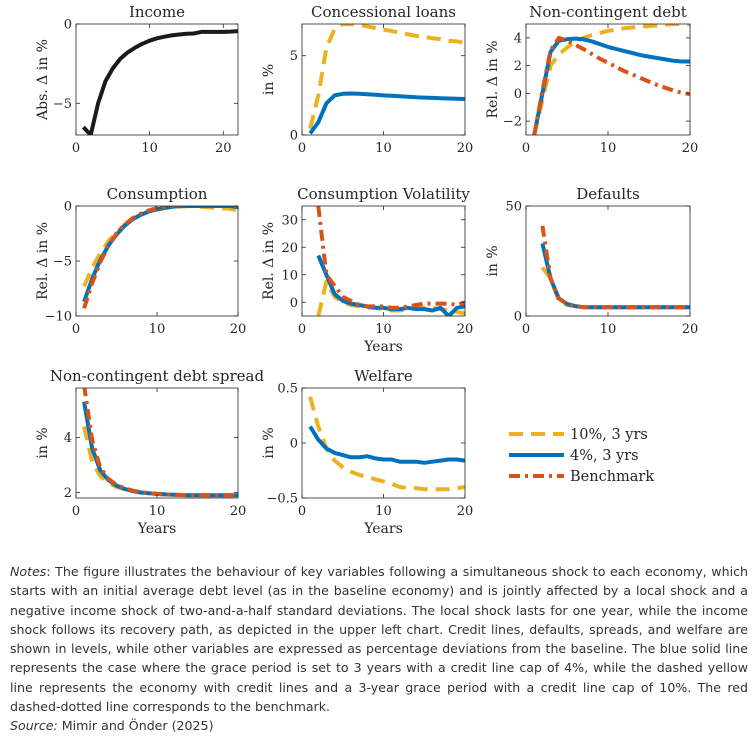 This screenshot has height=738, width=756. What do you see at coordinates (383, 194) in the screenshot?
I see `panel-title: Consumption Volatility` at bounding box center [383, 194].